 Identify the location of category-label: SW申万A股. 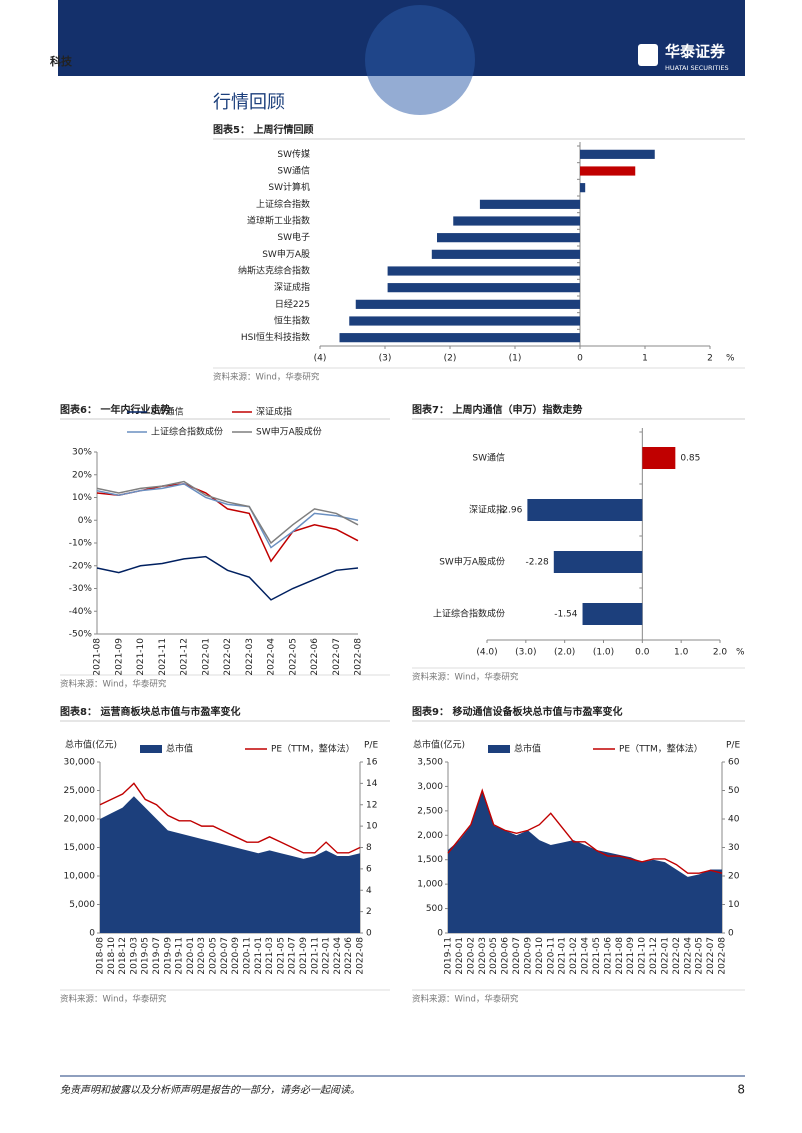
(286, 254).